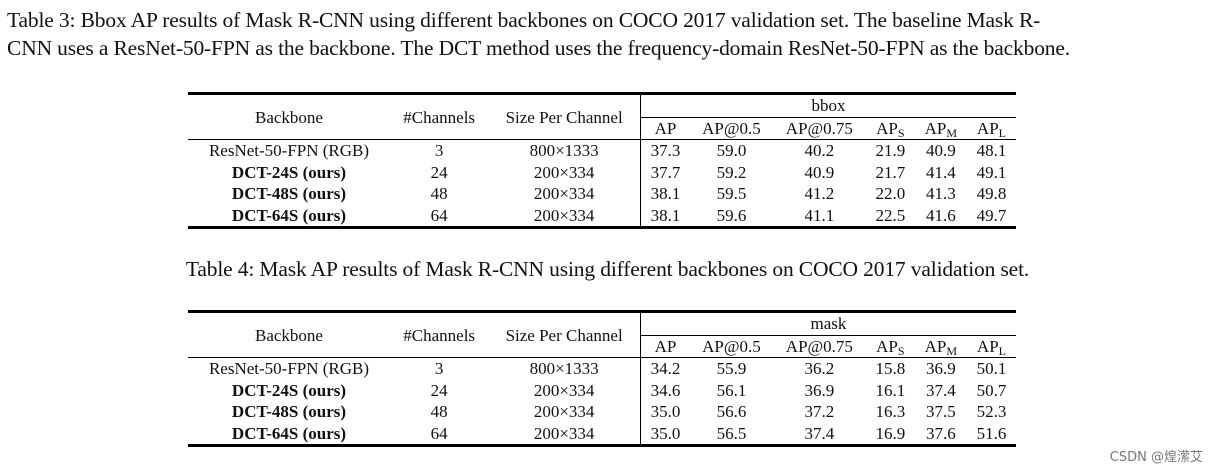  I want to click on table3-subheader-row: AP AP@0.5 AP@0.75 APS APM APL, so click(602, 128).